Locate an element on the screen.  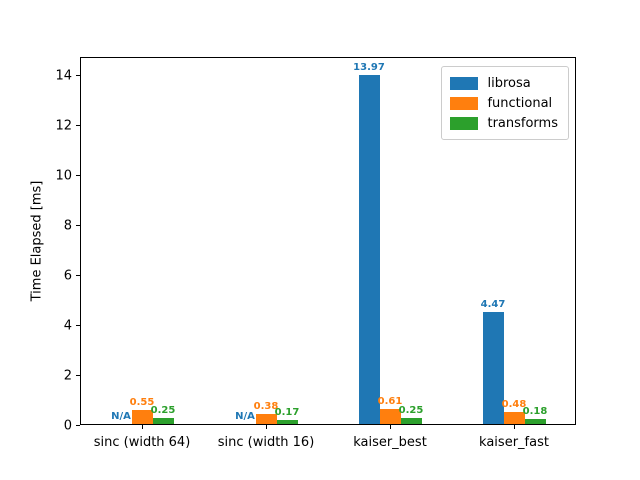
bar-value-label: 0.18 is located at coordinates (535, 411).